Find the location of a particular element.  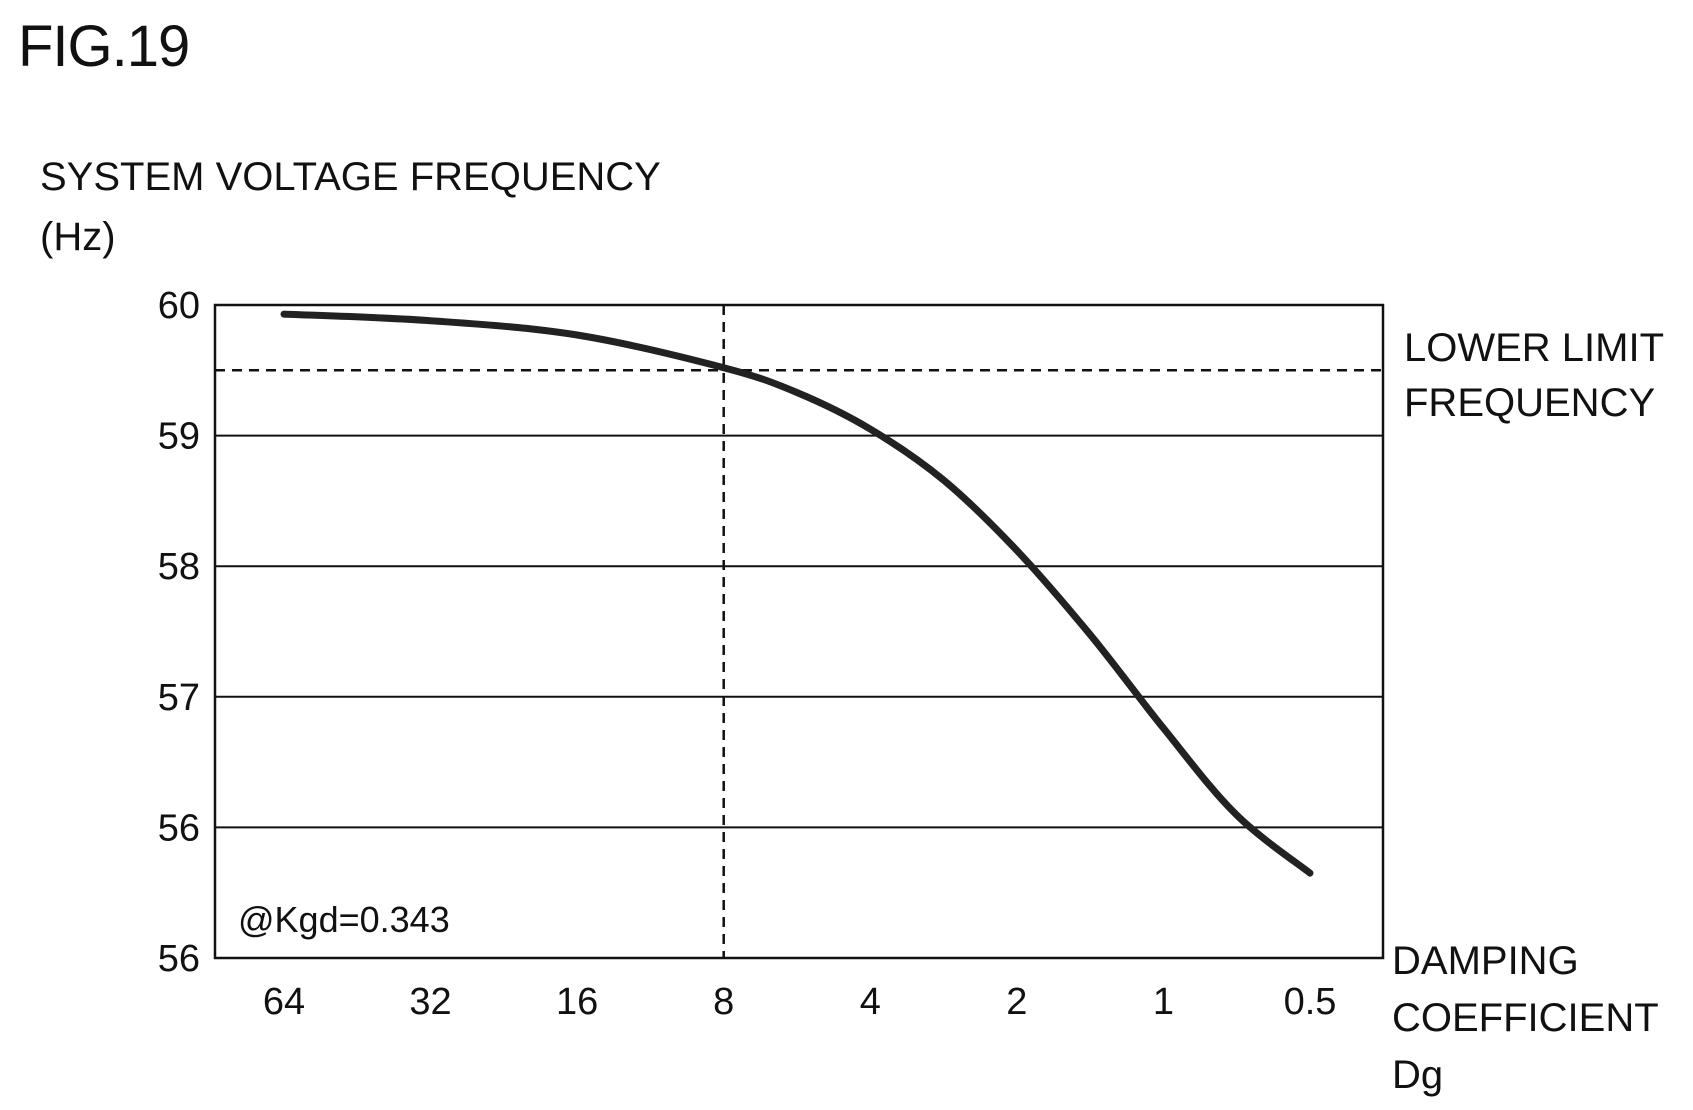

y-tick-labels: 60 59 58 57 56 56 is located at coordinates (179, 632).